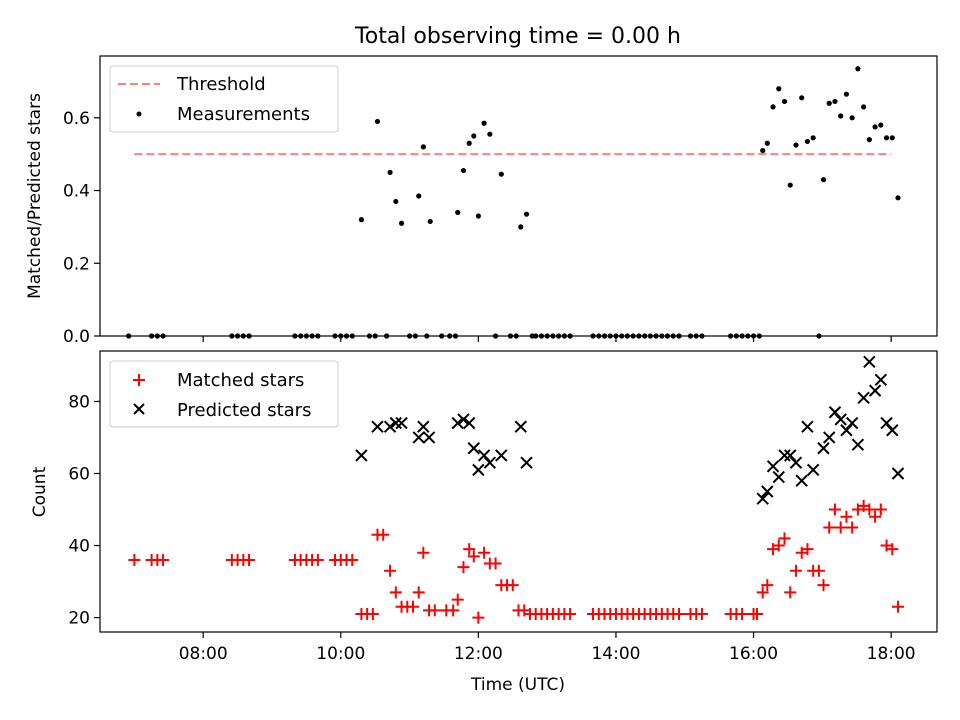 This screenshot has height=720, width=960. What do you see at coordinates (224, 394) in the screenshot?
I see `bottom-legend-box` at bounding box center [224, 394].